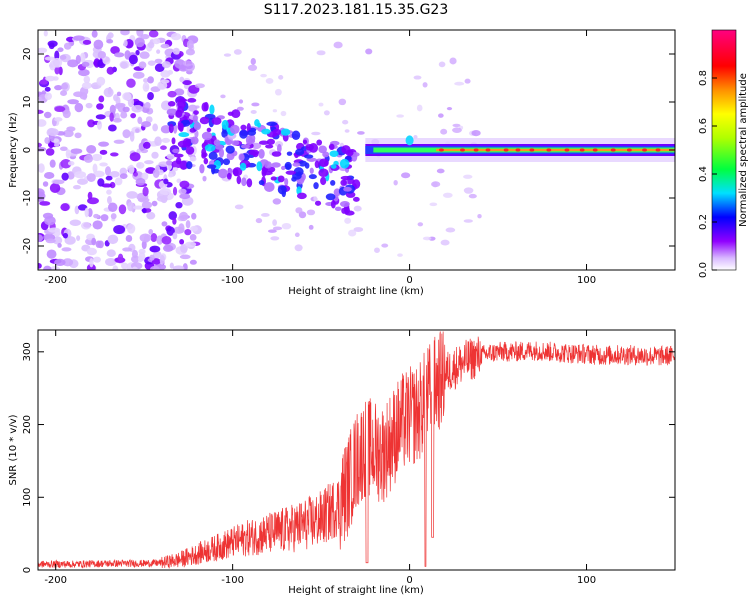  What do you see at coordinates (743, 150) in the screenshot?
I see `colorbar-label: Normalized spectral amplitude` at bounding box center [743, 150].